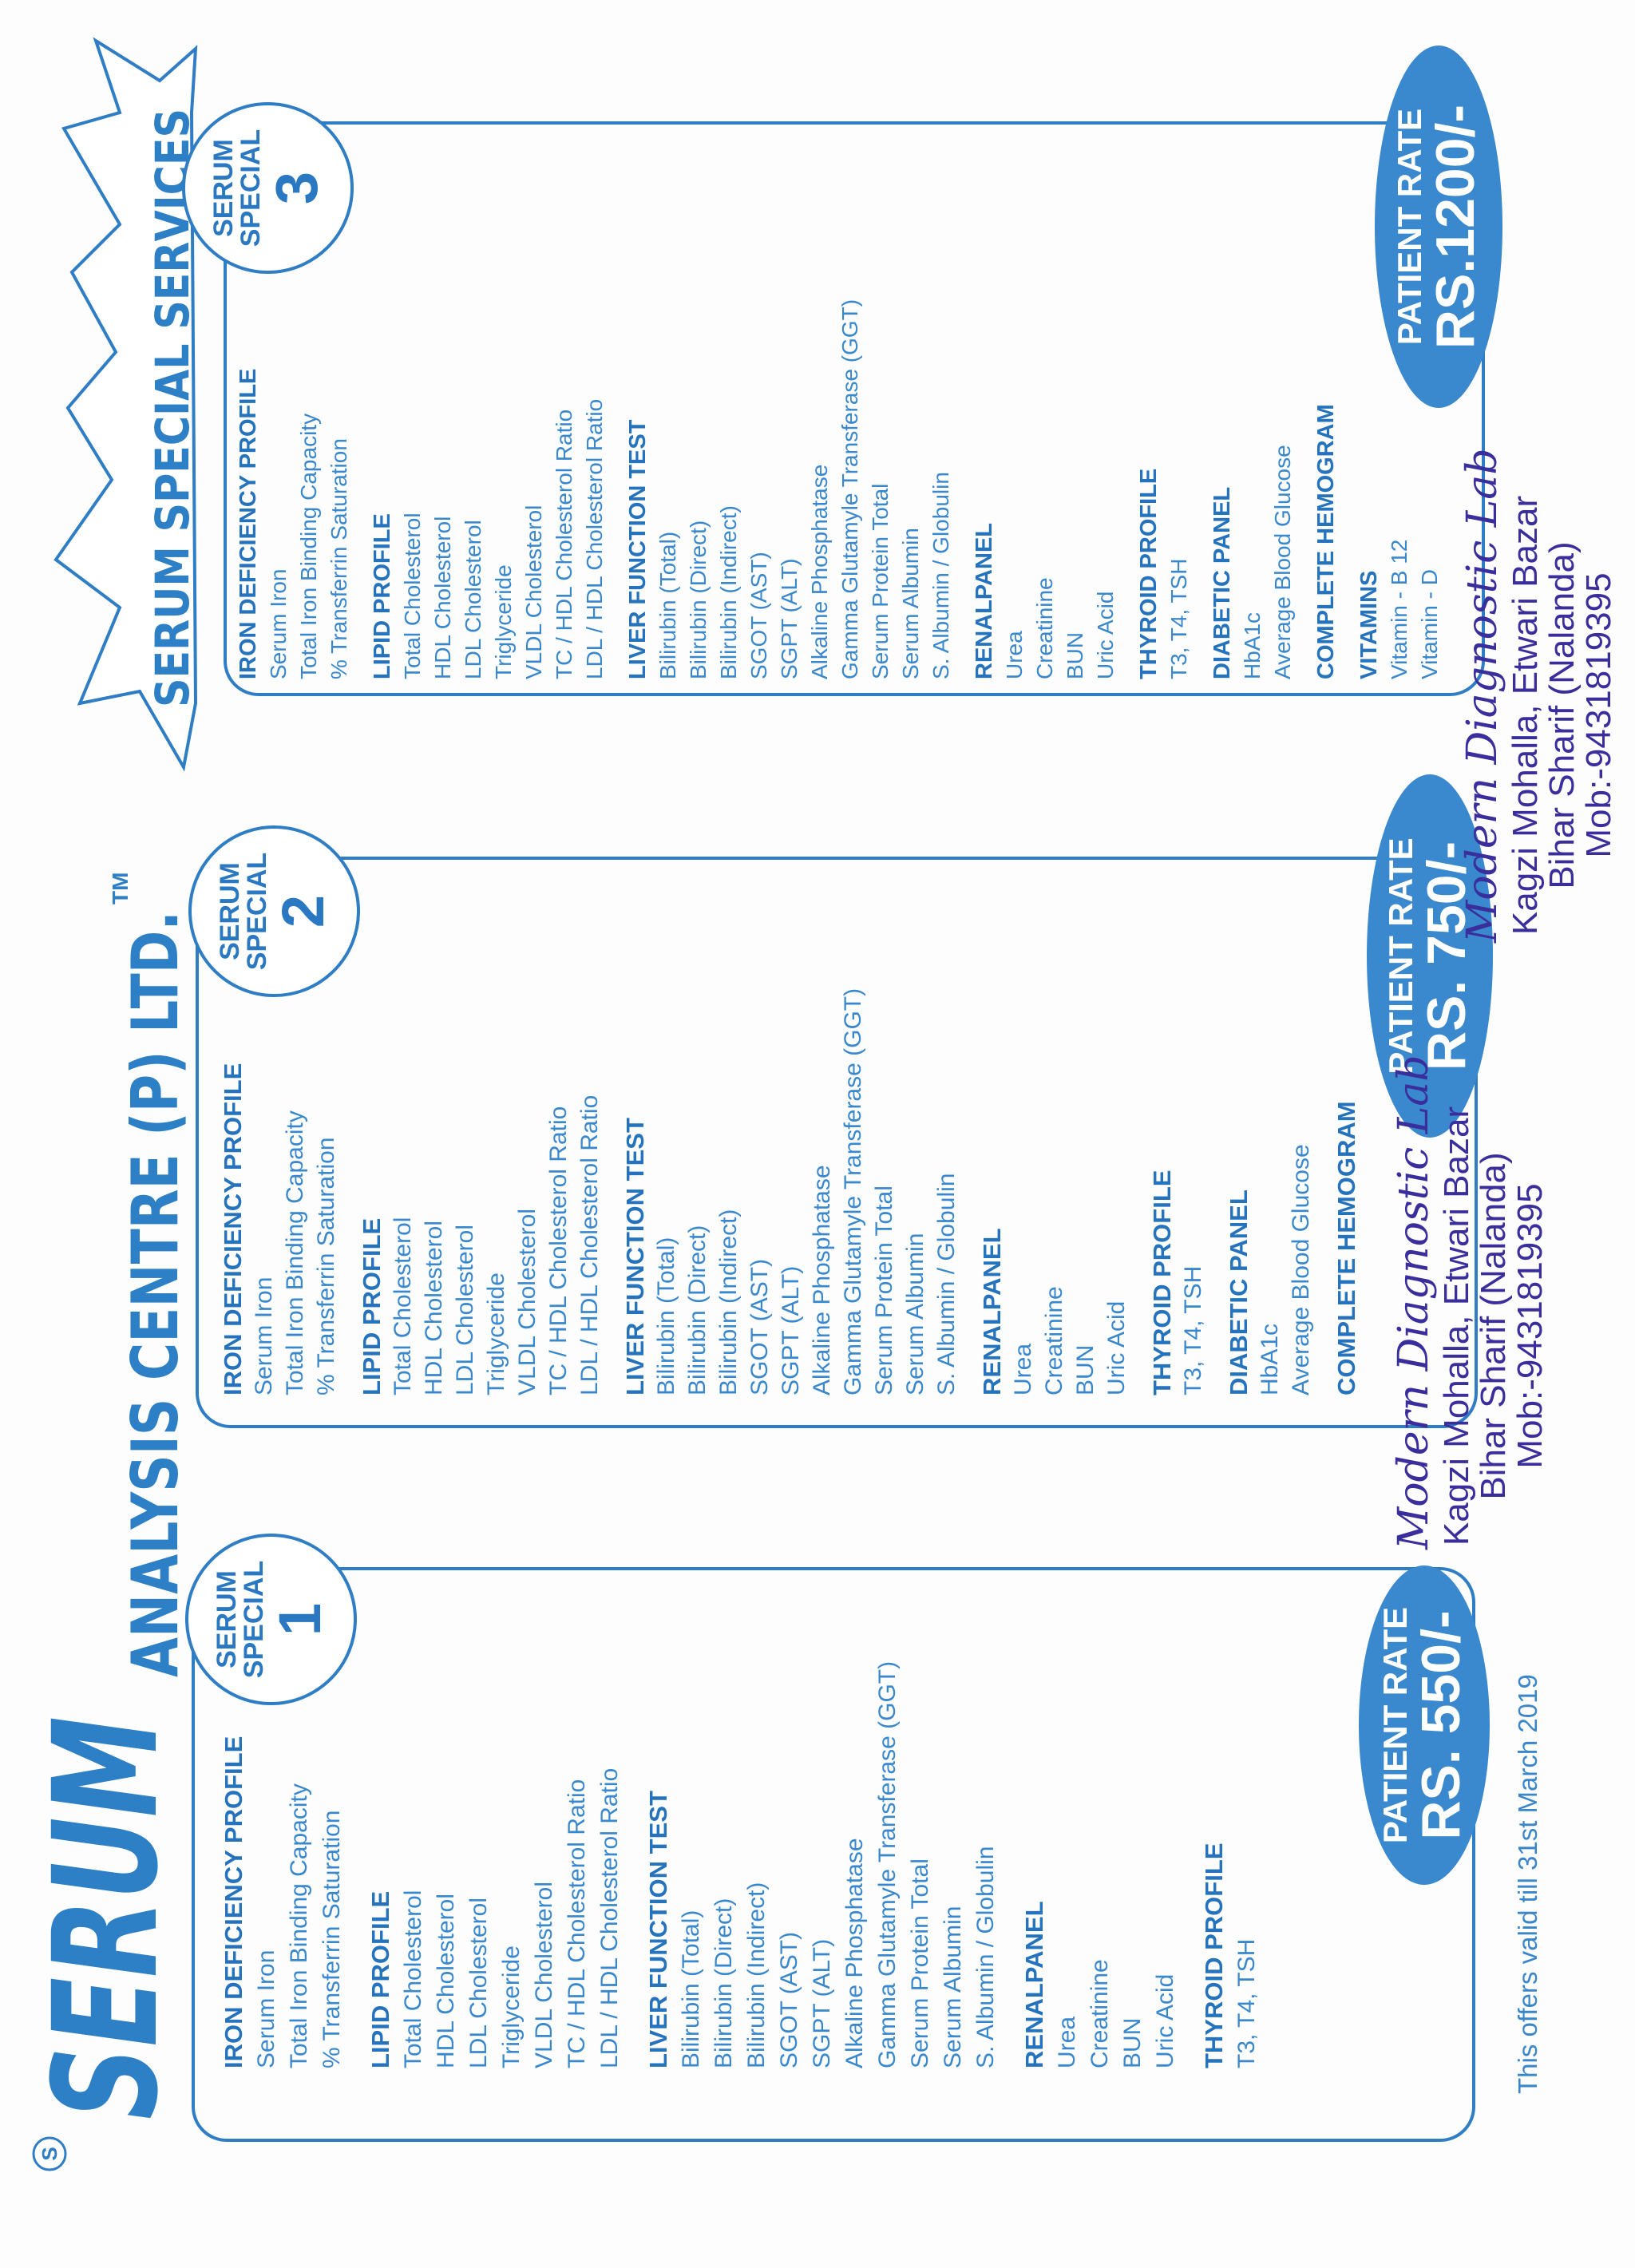  I want to click on test-item: % Transferrin Saturation, so click(332, 1939).